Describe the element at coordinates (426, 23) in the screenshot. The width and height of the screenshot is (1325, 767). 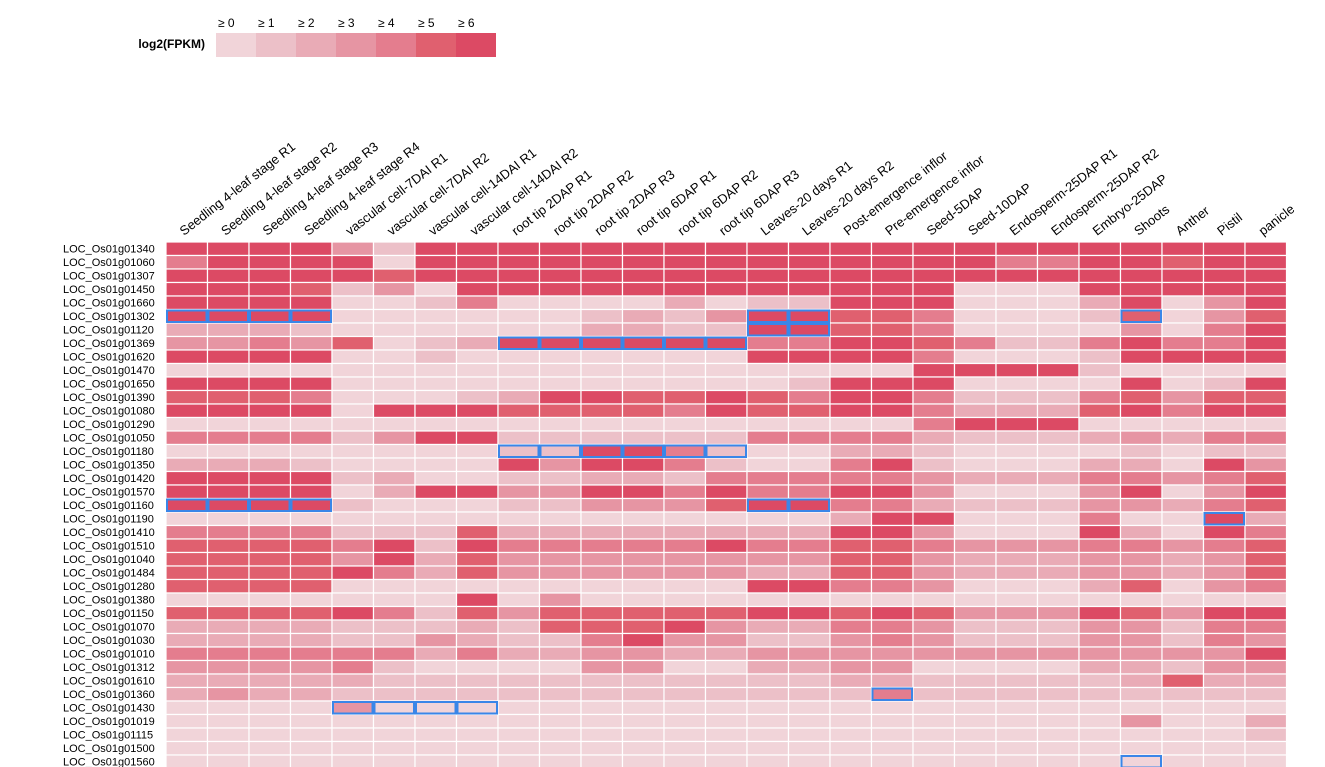
I see `legend-bin-label: ≥ 5` at that location.